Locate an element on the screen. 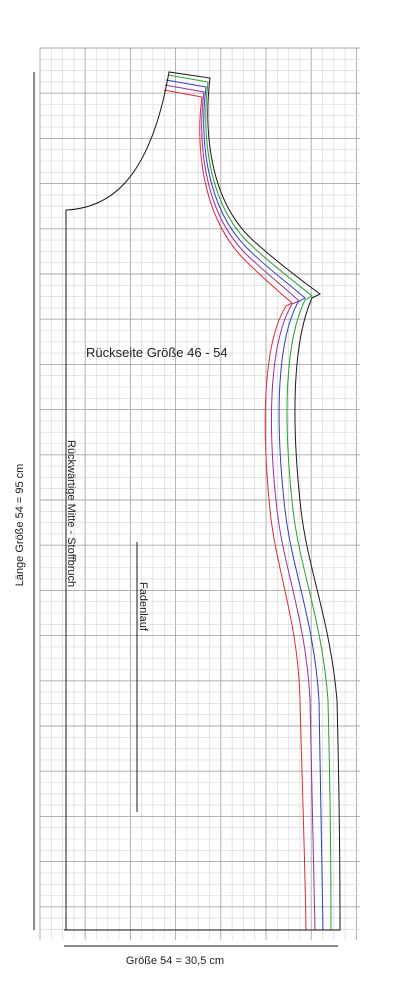 Image resolution: width=400 pixels, height=1000 pixels. center-back-label: Rückwärtige Mitte - Stoffbruch is located at coordinates (71, 513).